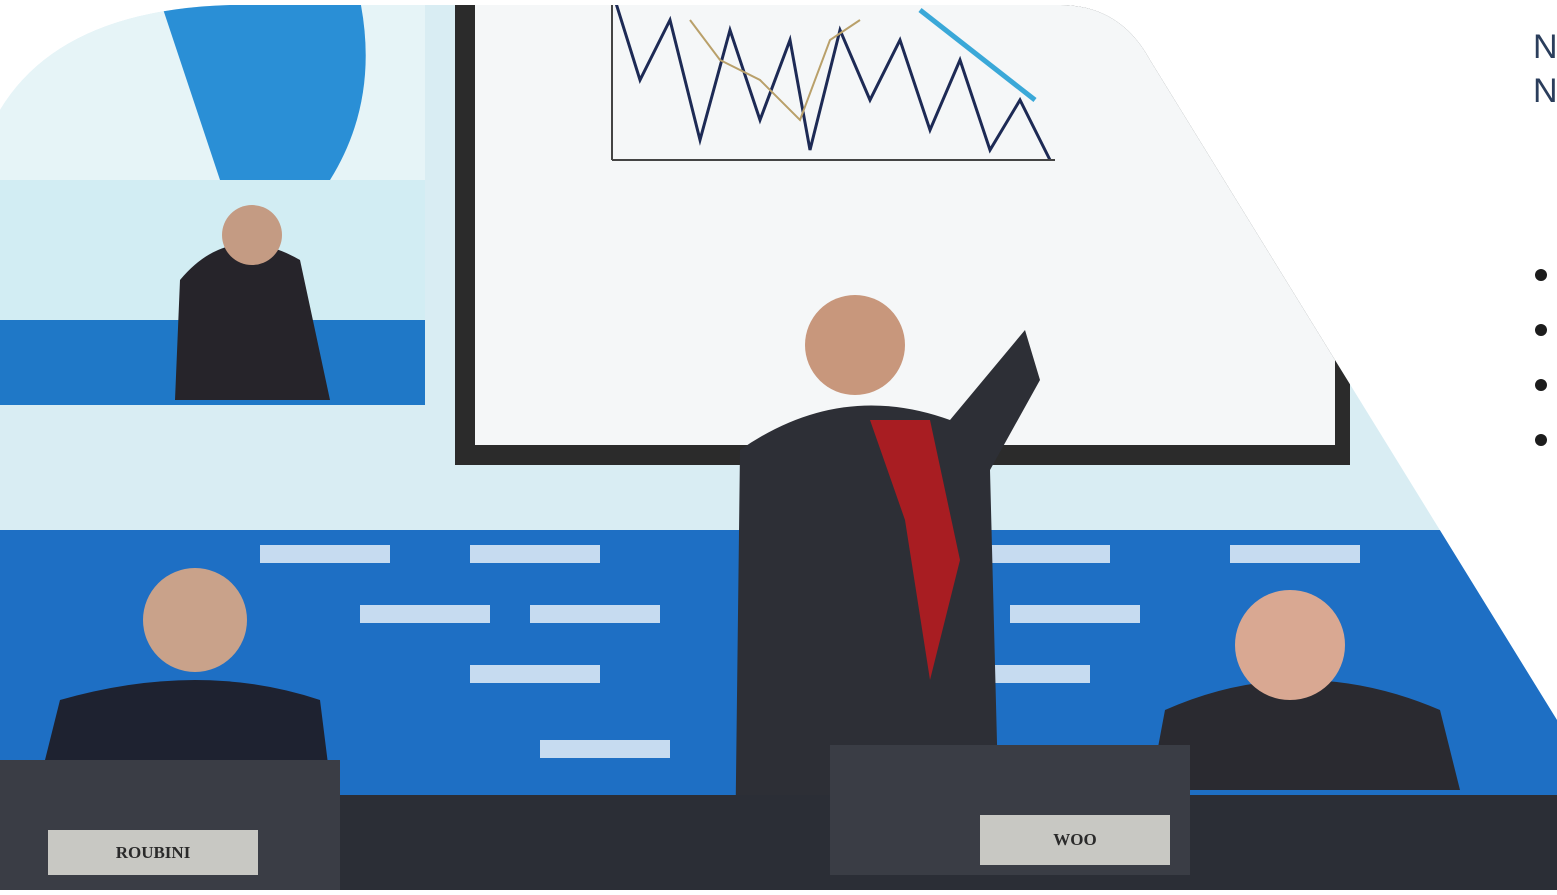 This screenshot has height=895, width=1557. What do you see at coordinates (1074, 839) in the screenshot?
I see `nameplate: WOO` at bounding box center [1074, 839].